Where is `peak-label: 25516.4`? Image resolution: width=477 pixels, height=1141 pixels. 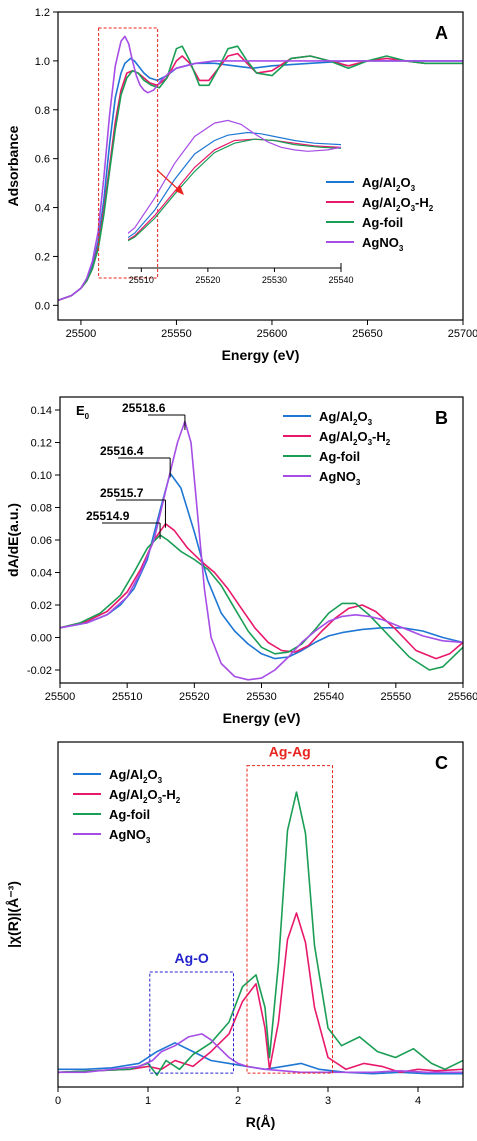 peak-label: 25516.4 is located at coordinates (122, 451).